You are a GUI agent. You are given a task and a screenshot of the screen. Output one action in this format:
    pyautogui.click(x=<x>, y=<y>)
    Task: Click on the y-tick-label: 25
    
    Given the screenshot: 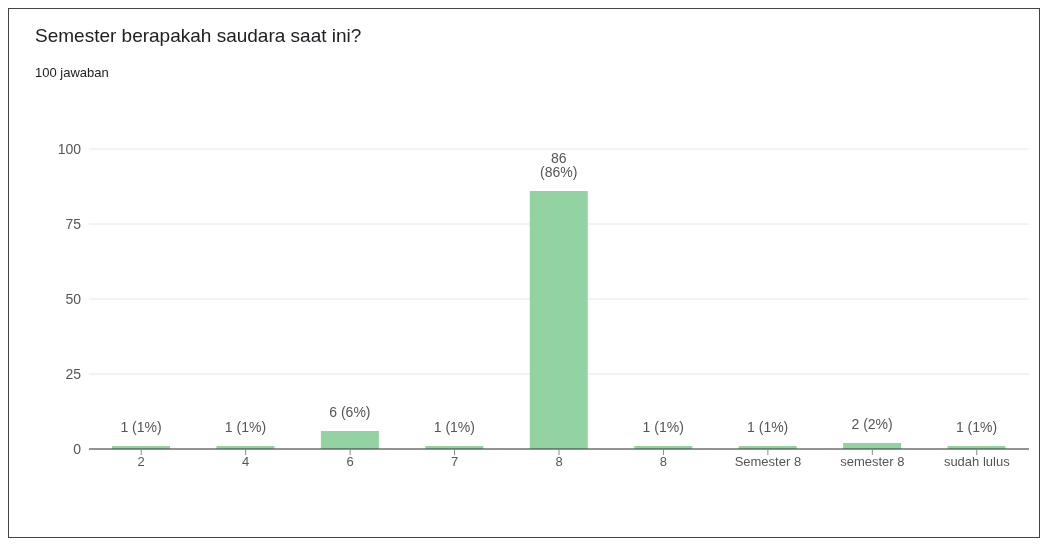 What is the action you would take?
    pyautogui.click(x=73, y=373)
    